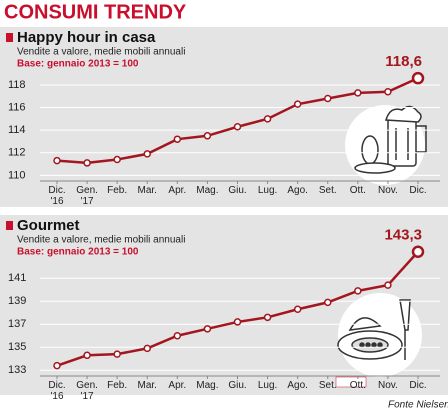 Image resolution: width=448 pixels, height=416 pixels. I want to click on y-tick-label: 114, so click(17, 130).